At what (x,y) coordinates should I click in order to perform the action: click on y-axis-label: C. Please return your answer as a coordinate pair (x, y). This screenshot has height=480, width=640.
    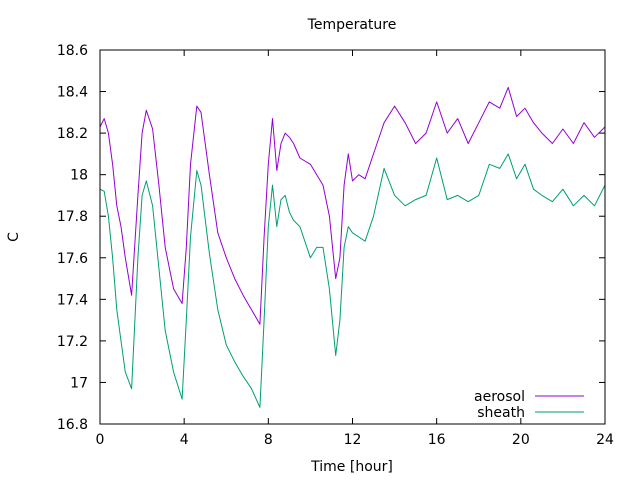
    Looking at the image, I should click on (14, 237).